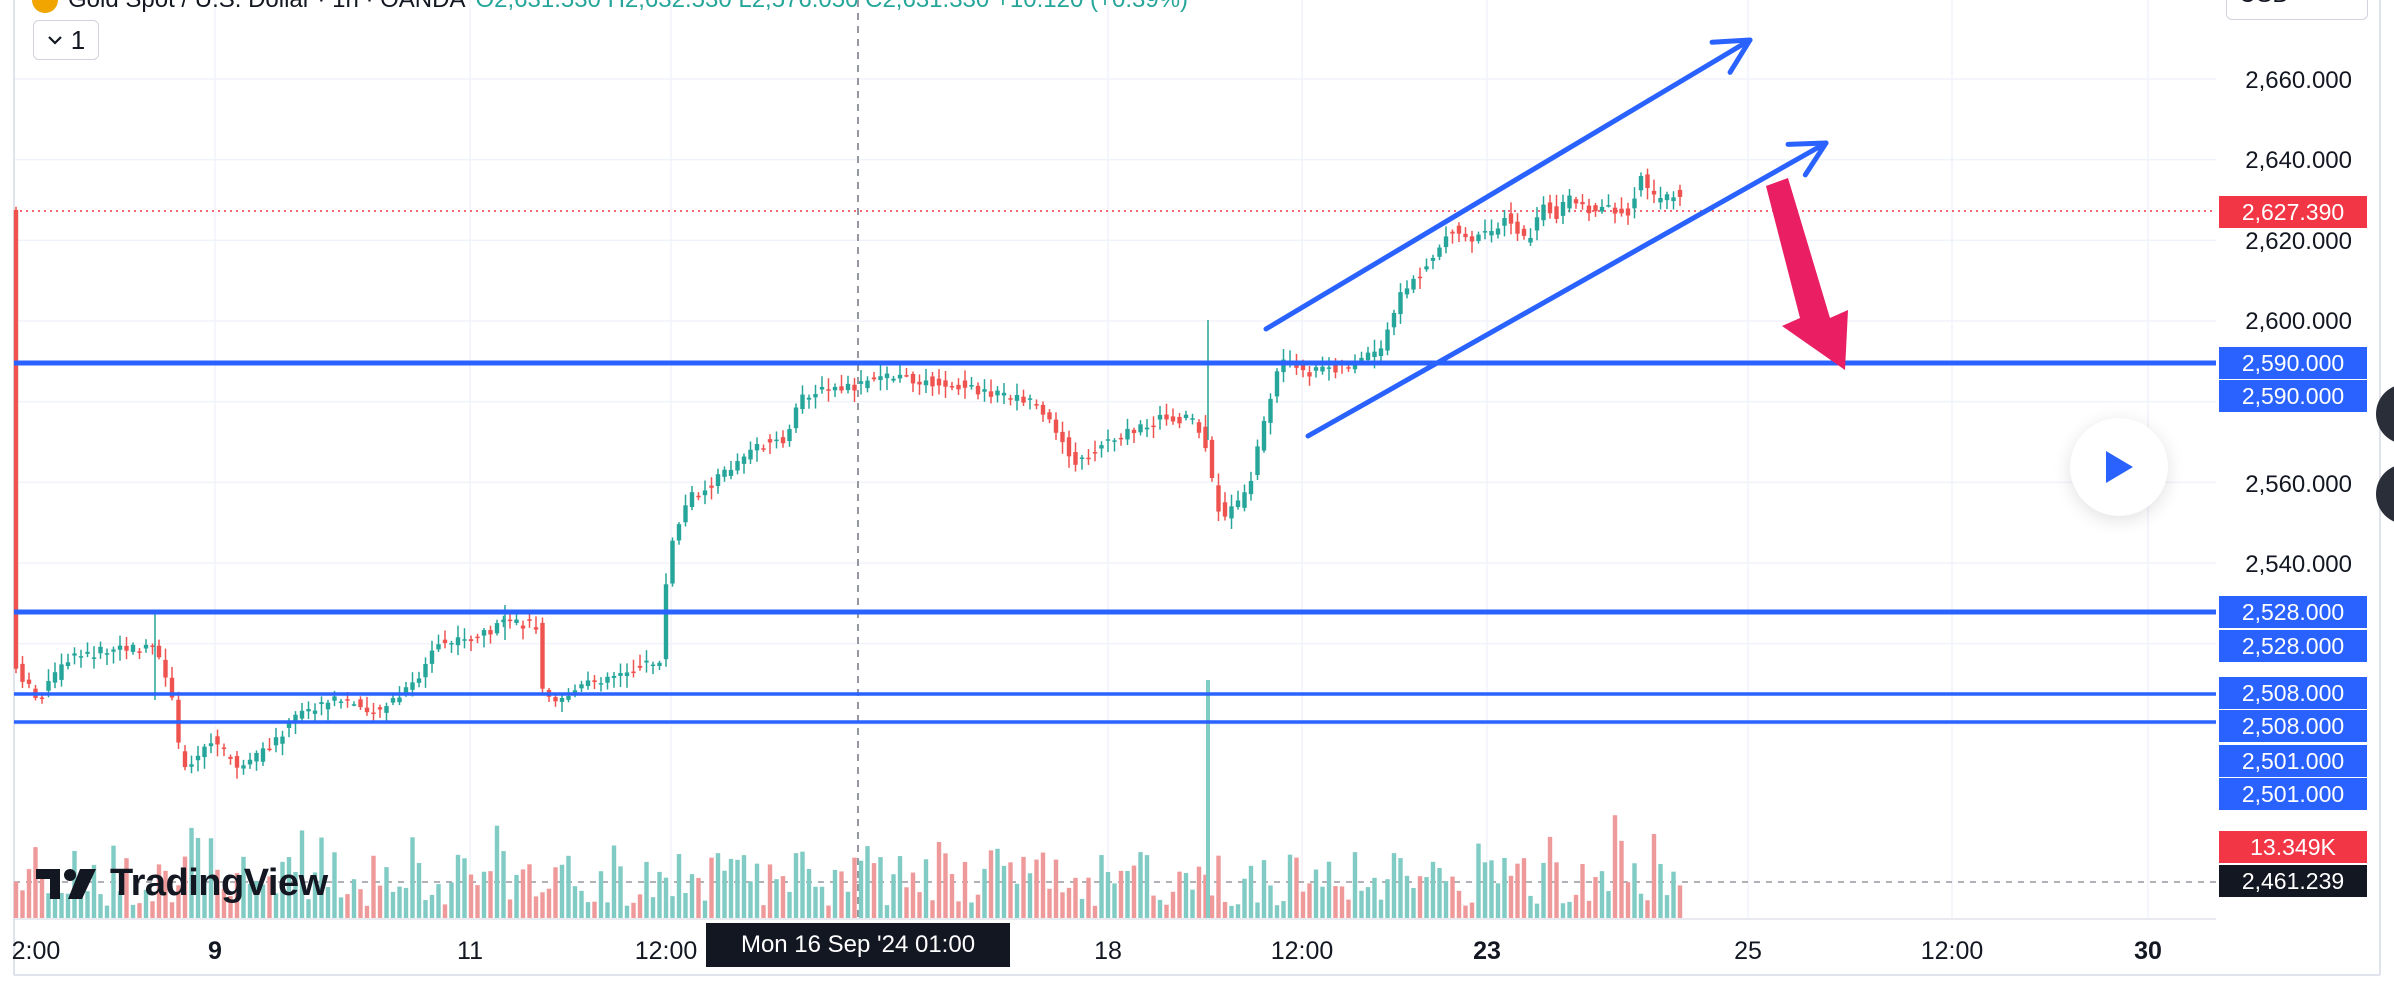  Describe the element at coordinates (266, 7) in the screenshot. I see `symbol-title: Gold Spot / U.S. Dollar · 1h · OANDA` at that location.